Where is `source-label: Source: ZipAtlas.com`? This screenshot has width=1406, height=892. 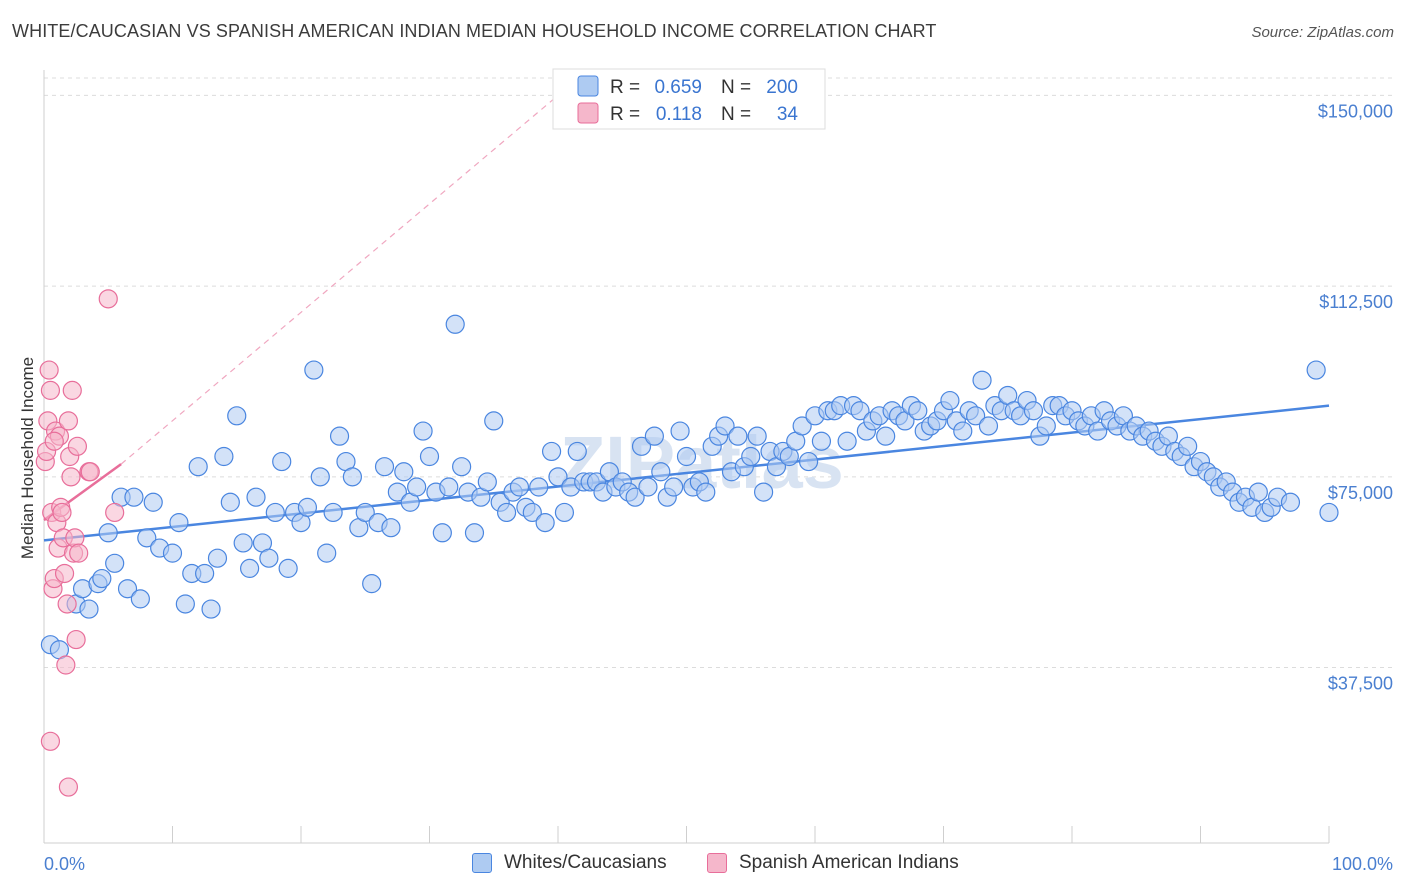 source-label: Source: ZipAtlas.com is located at coordinates (1322, 32).